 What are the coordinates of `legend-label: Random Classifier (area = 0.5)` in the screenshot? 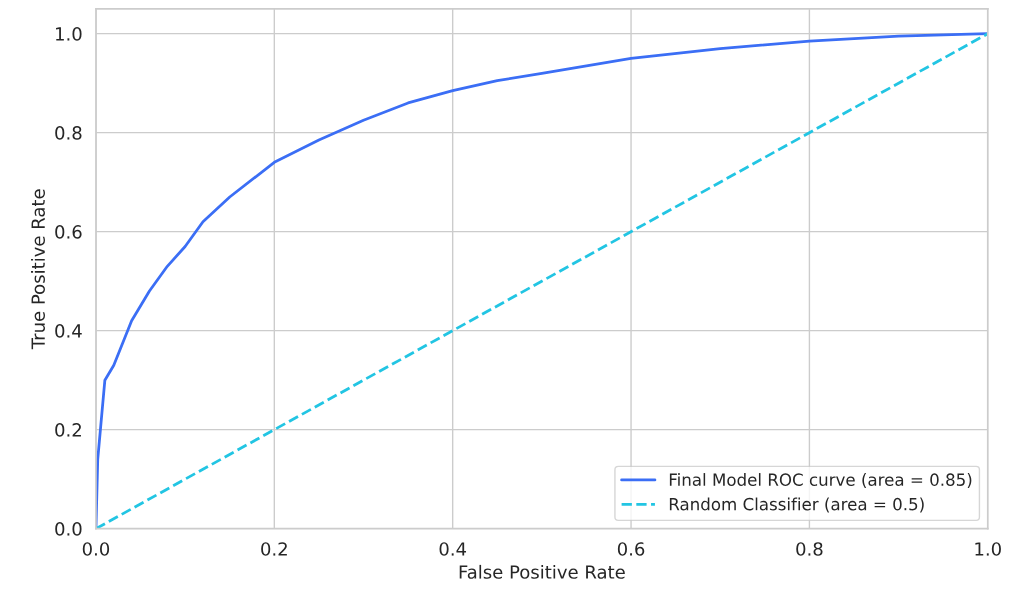 It's located at (796, 505).